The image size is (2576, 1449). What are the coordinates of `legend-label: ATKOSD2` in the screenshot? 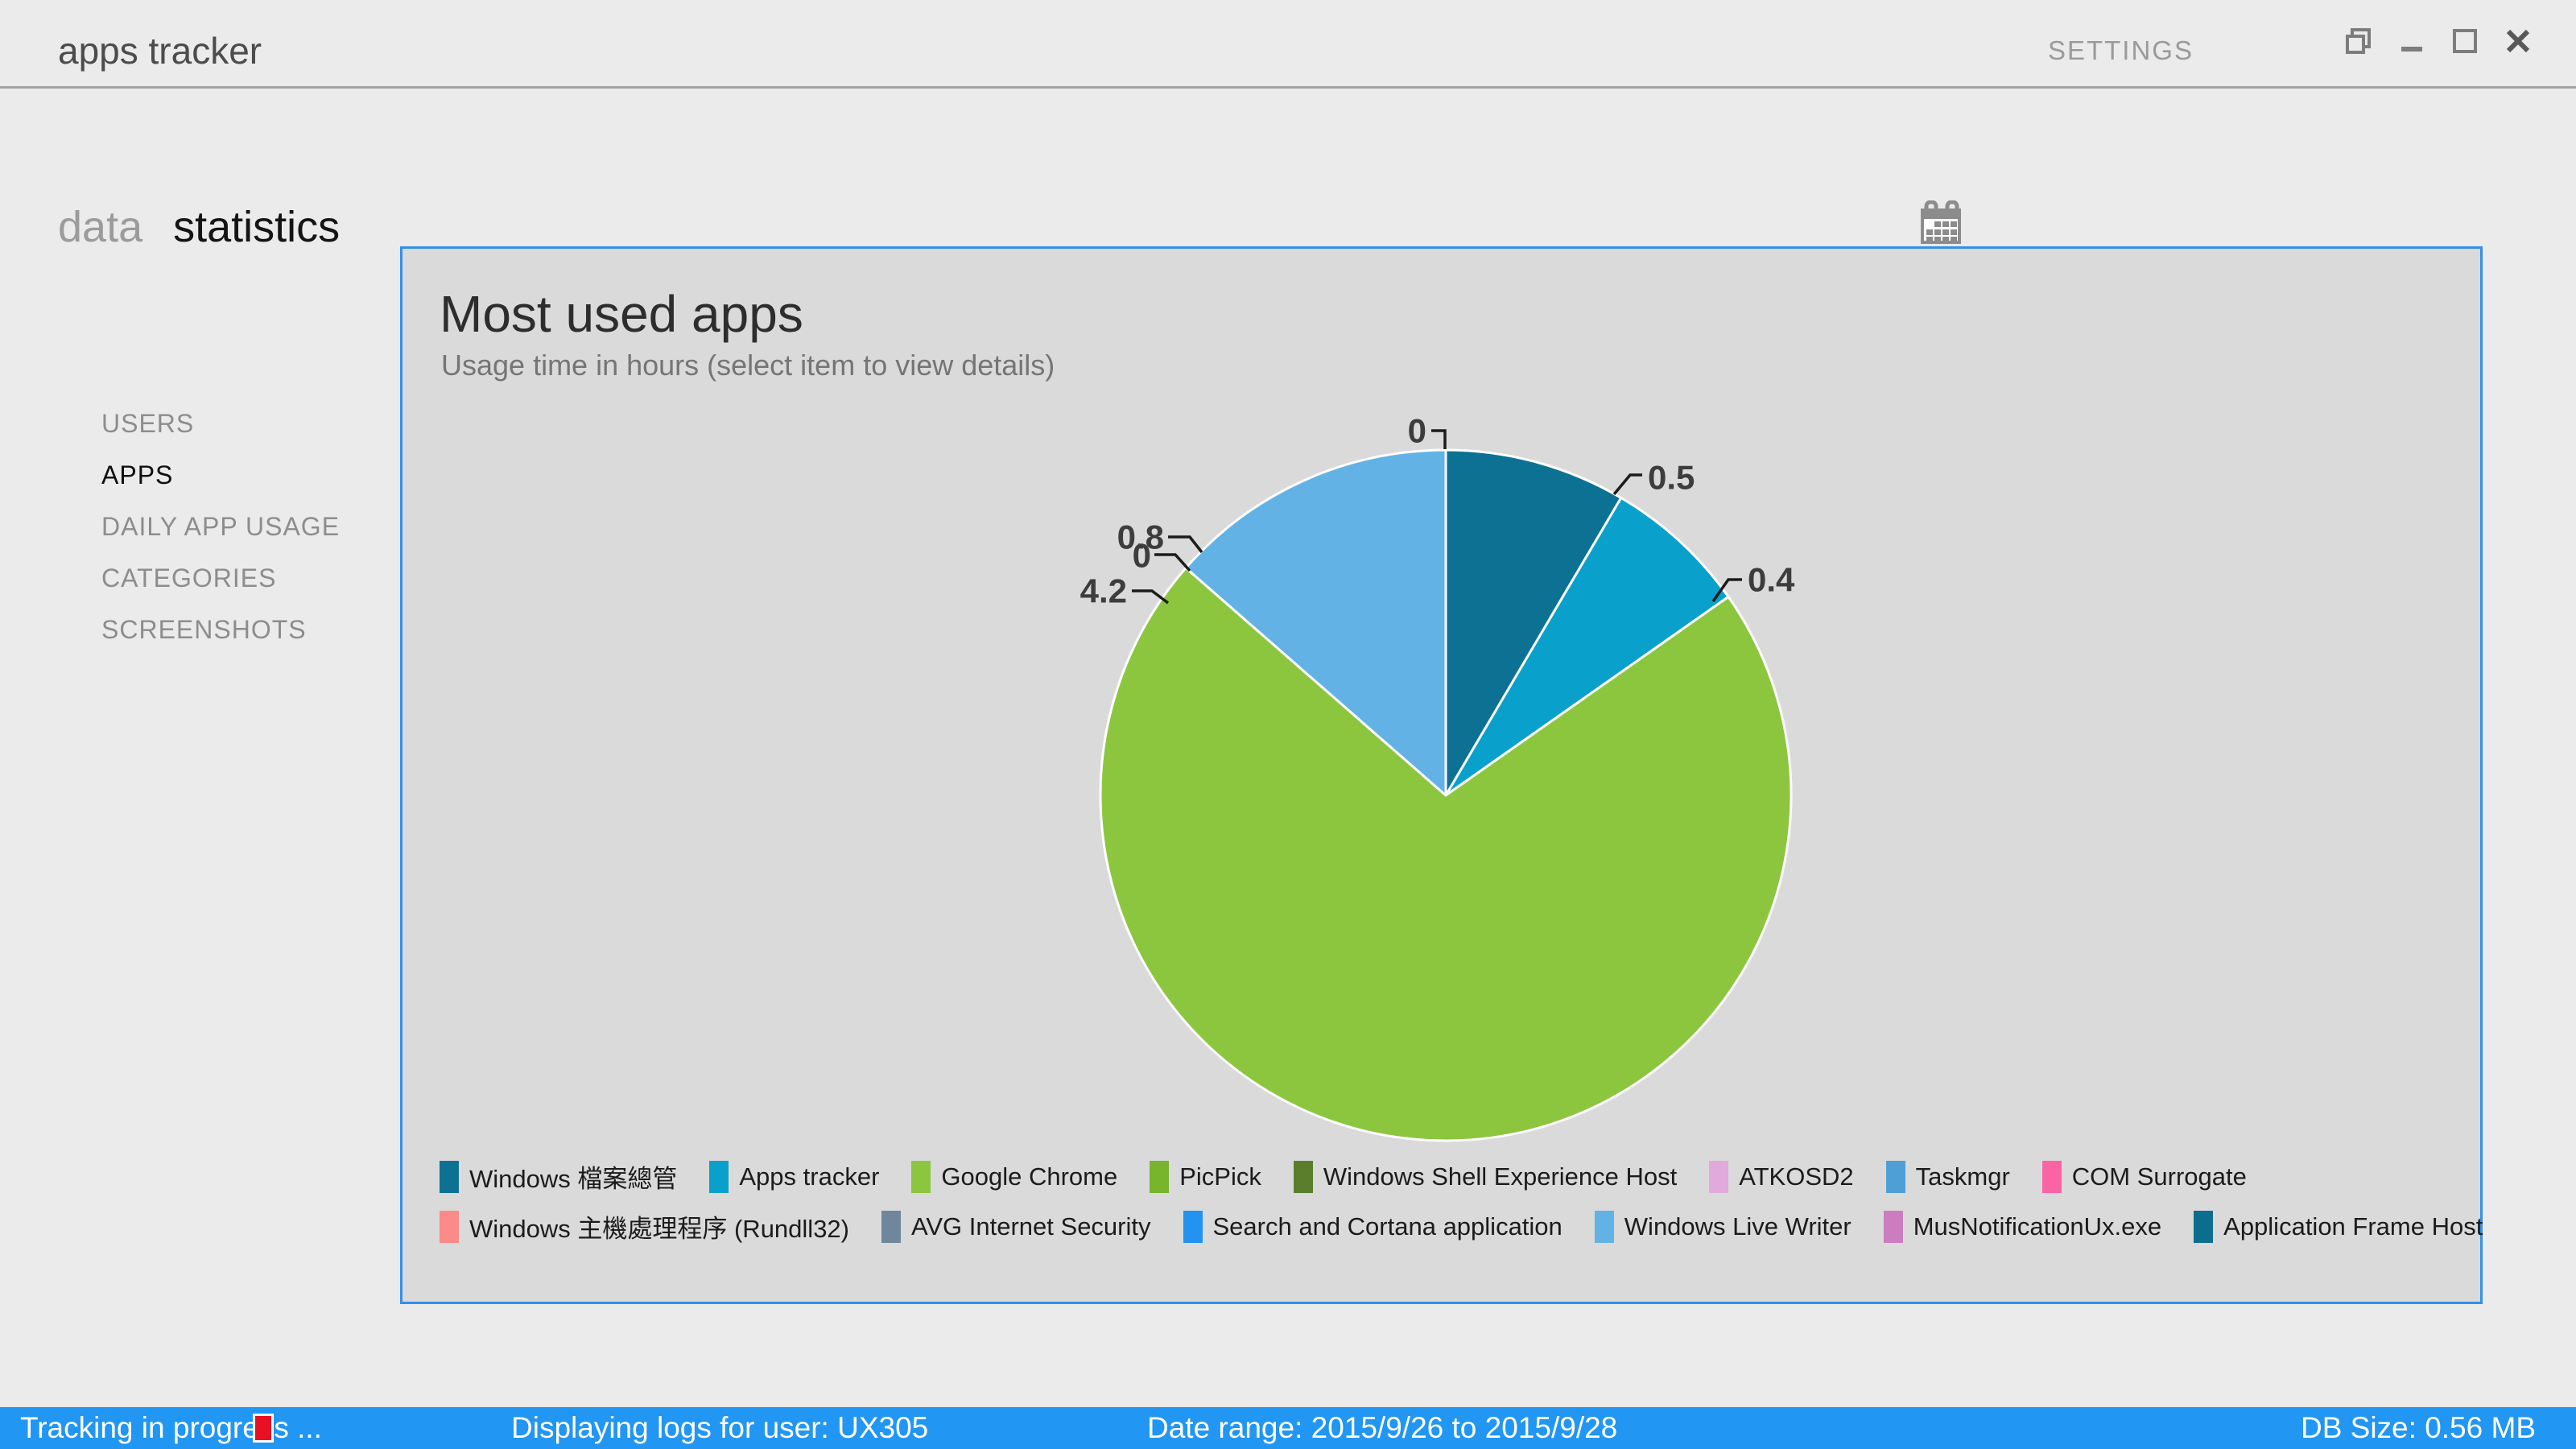 It's located at (1796, 1176).